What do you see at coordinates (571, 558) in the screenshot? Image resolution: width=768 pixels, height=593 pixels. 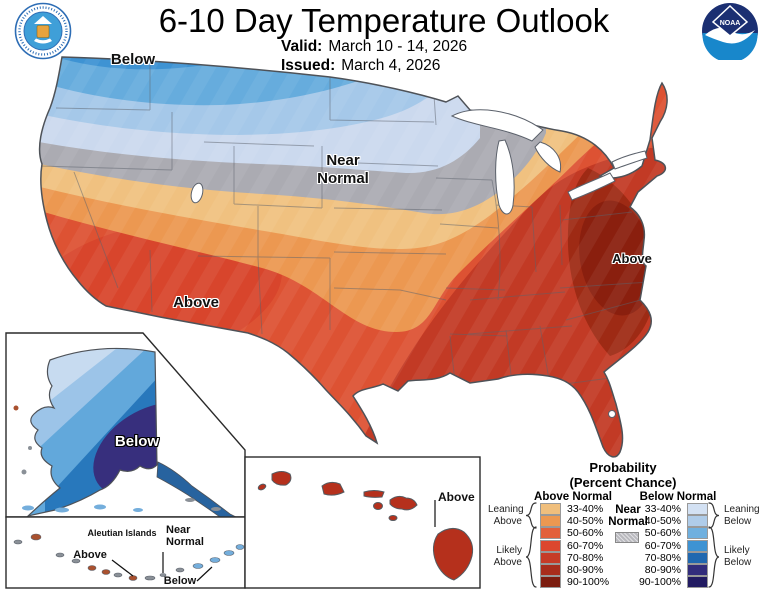 I see `legend-row-above: 70-80%` at bounding box center [571, 558].